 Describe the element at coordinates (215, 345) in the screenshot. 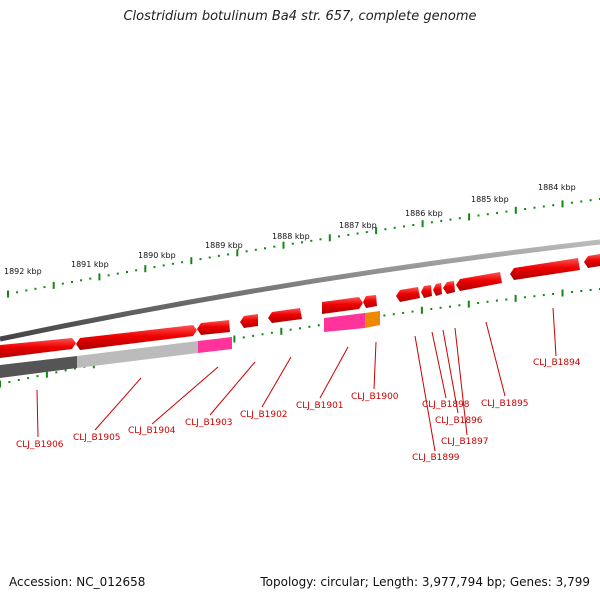

I see `pink-feature-1904` at that location.